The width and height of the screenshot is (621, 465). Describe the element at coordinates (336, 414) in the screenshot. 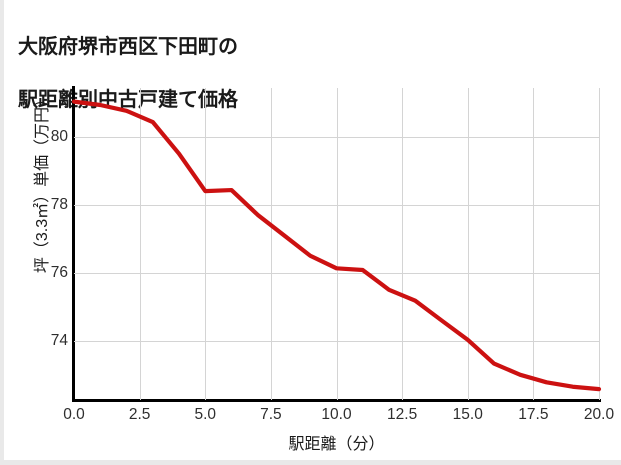

I see `x-axis-tick-label: 10.0` at that location.